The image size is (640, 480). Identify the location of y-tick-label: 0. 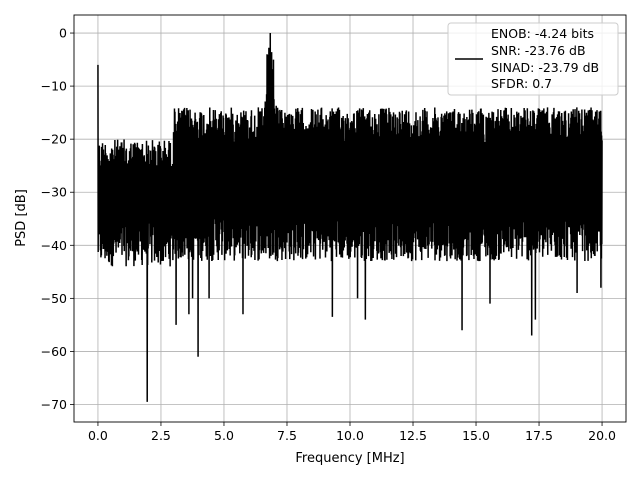
(63, 33).